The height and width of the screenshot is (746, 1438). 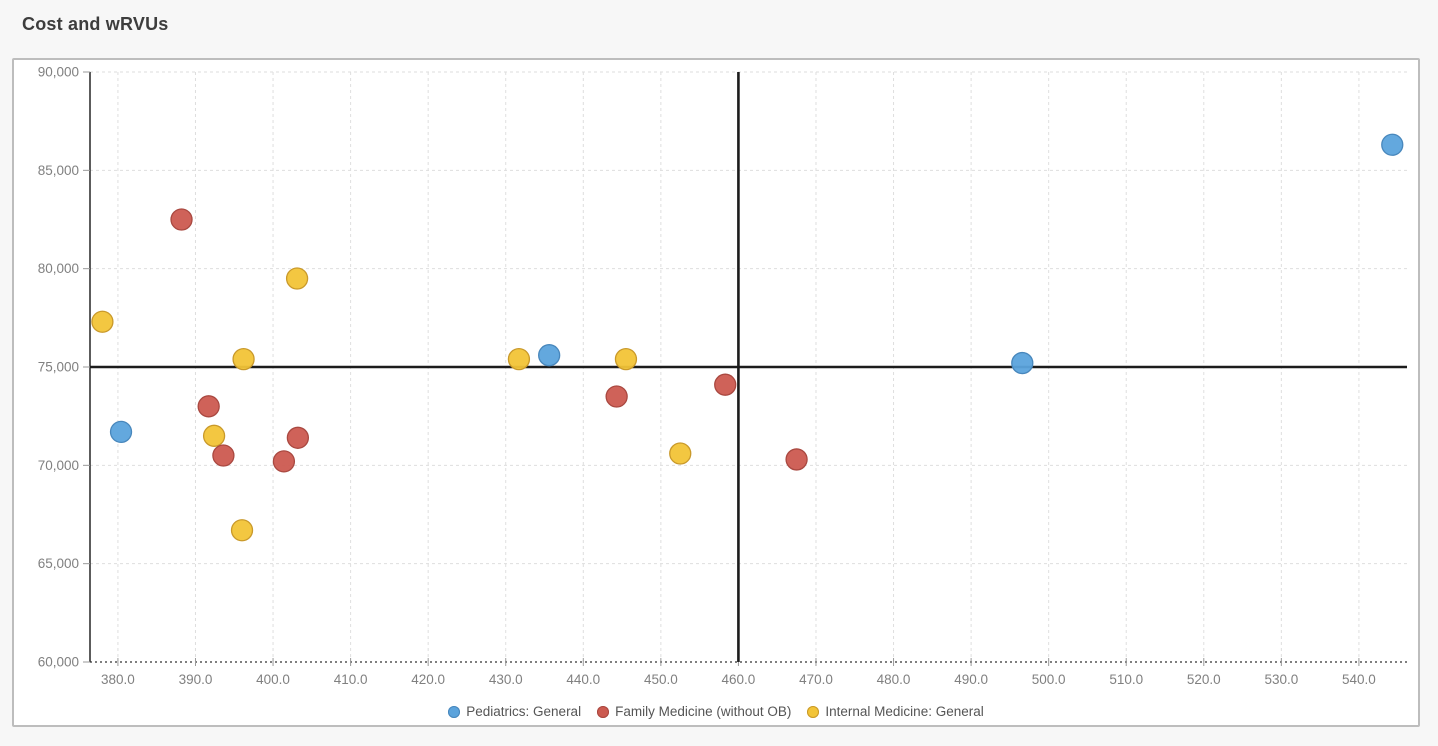 I want to click on legend-item: Internal Medicine: General, so click(x=895, y=711).